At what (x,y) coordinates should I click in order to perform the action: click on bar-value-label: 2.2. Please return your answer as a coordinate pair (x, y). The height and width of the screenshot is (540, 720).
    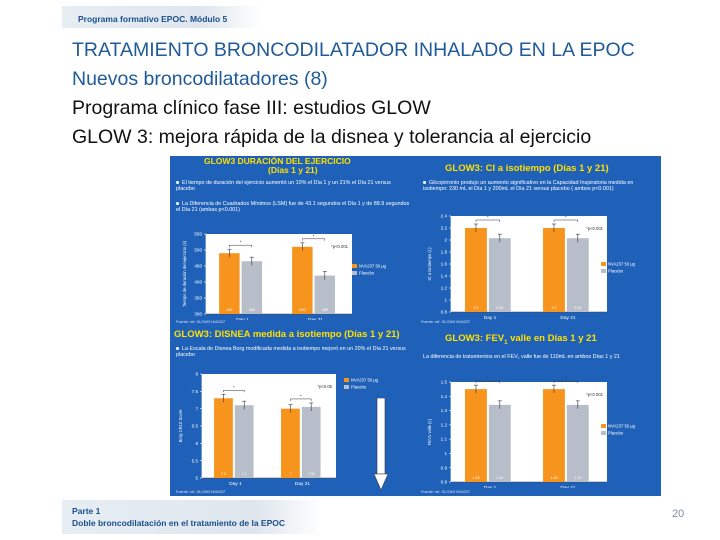
    Looking at the image, I should click on (553, 308).